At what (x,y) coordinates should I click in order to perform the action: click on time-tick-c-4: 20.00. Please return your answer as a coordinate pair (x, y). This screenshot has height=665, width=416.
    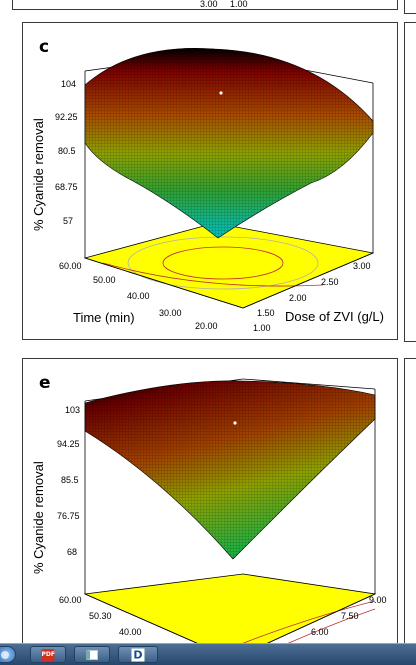
    Looking at the image, I should click on (206, 326).